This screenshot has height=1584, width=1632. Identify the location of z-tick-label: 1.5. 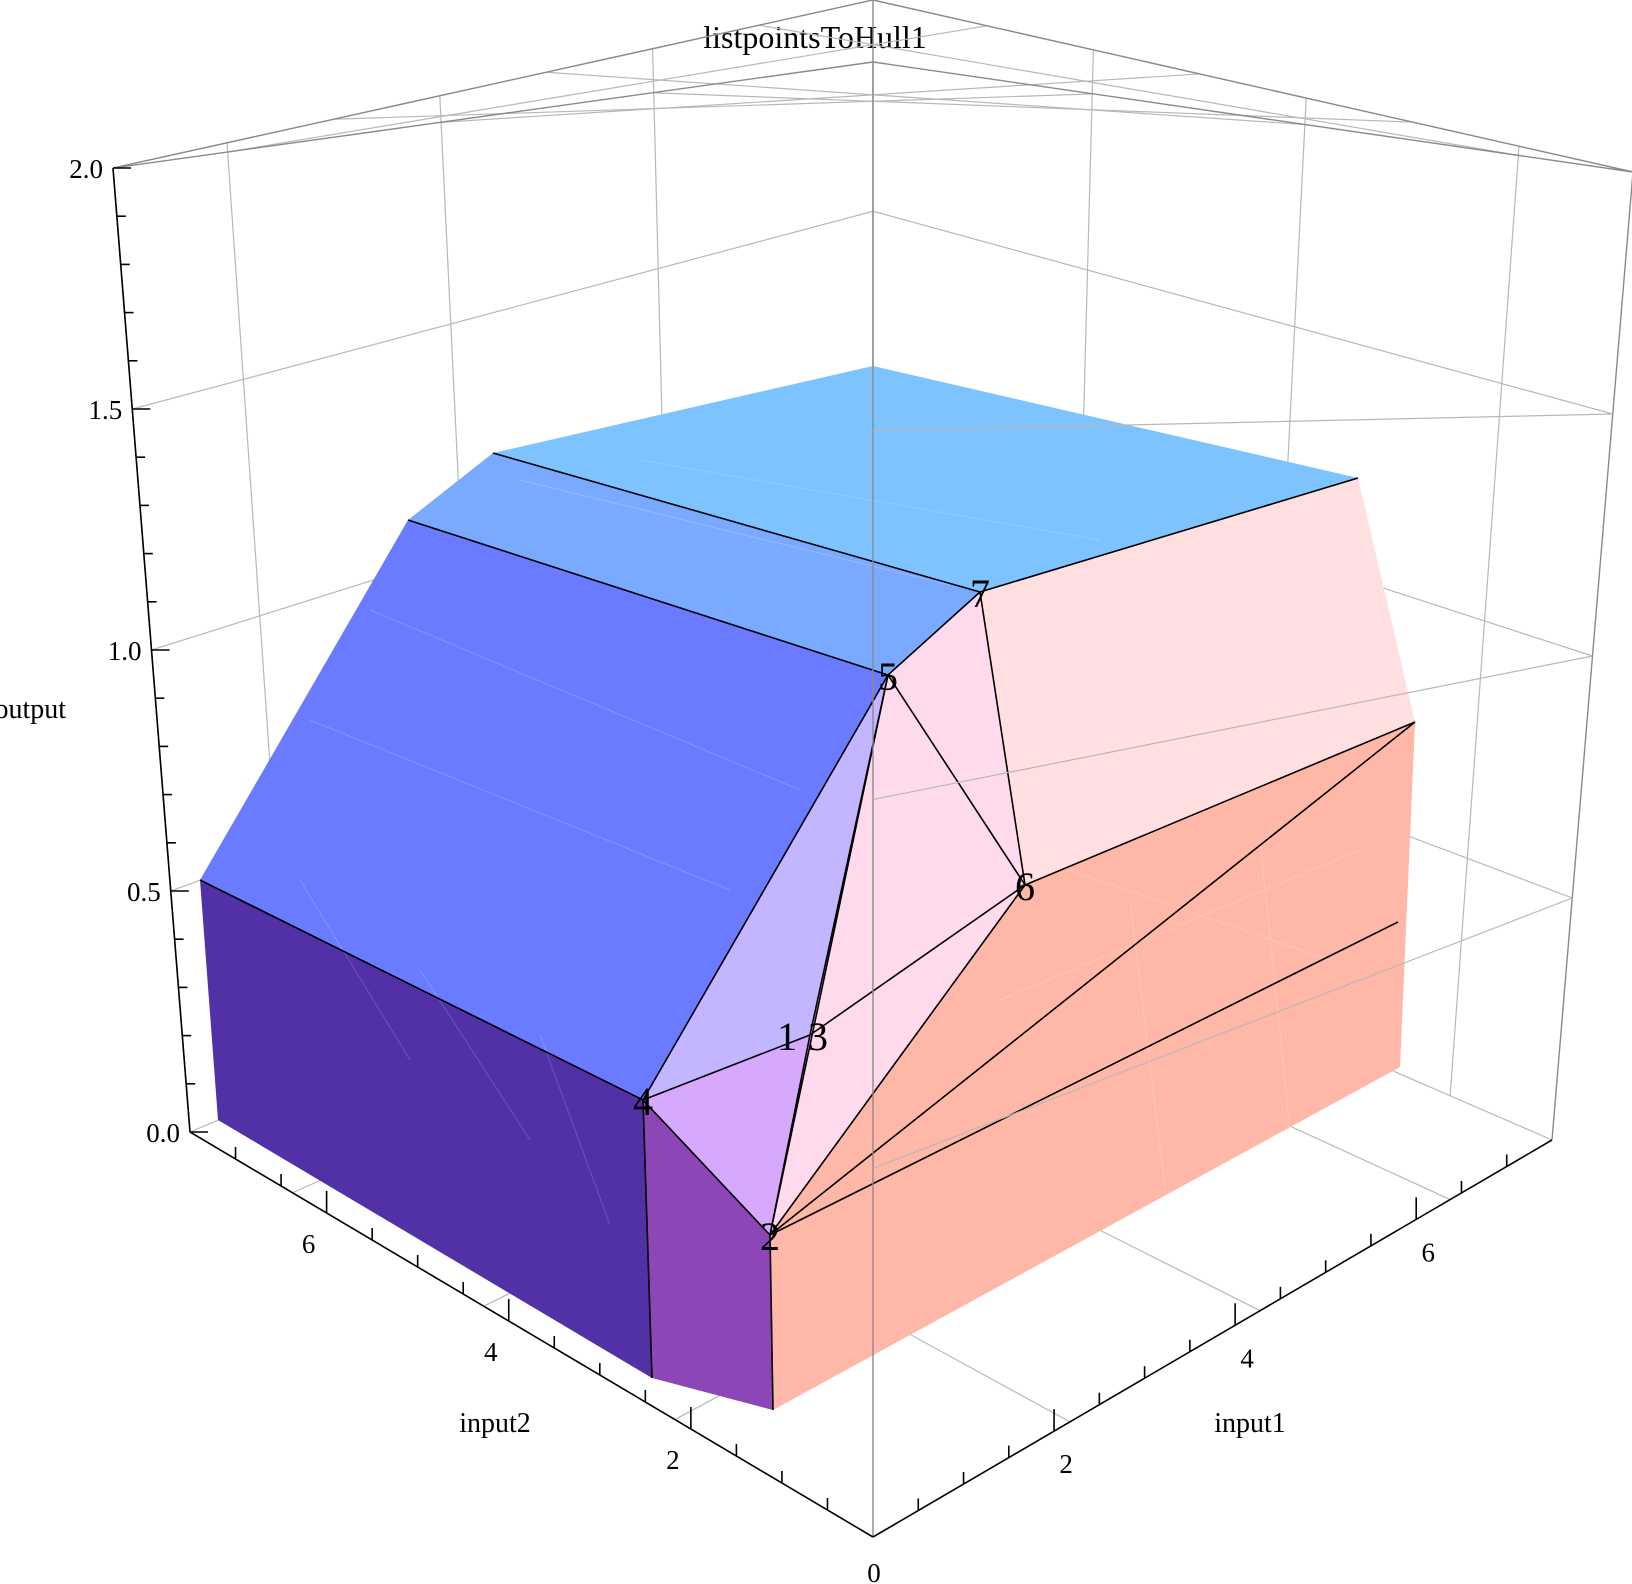
(106, 410).